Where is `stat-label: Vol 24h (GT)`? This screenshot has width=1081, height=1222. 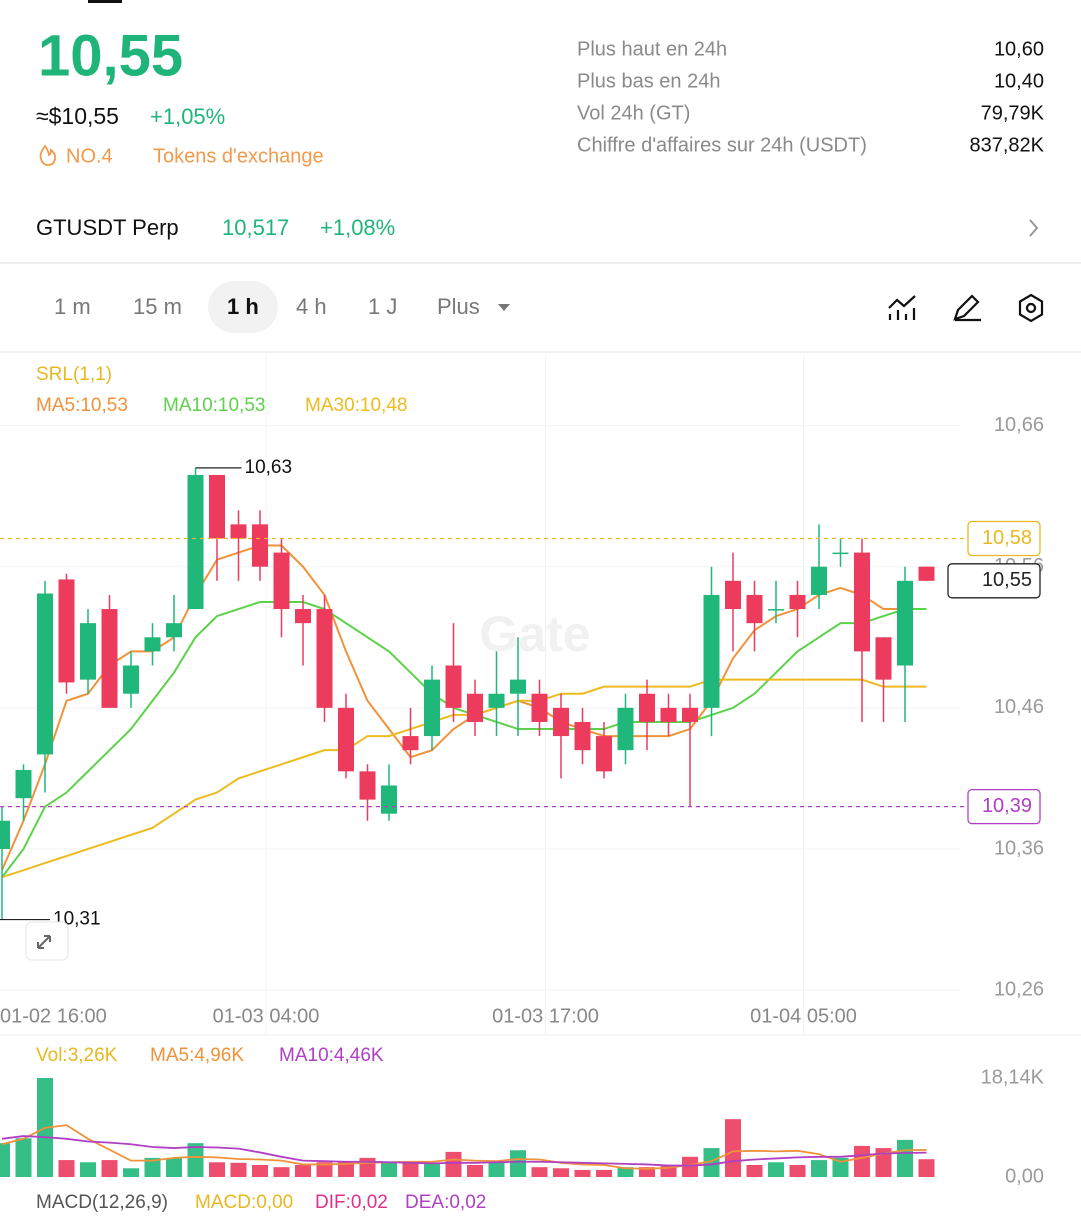
stat-label: Vol 24h (GT) is located at coordinates (633, 113).